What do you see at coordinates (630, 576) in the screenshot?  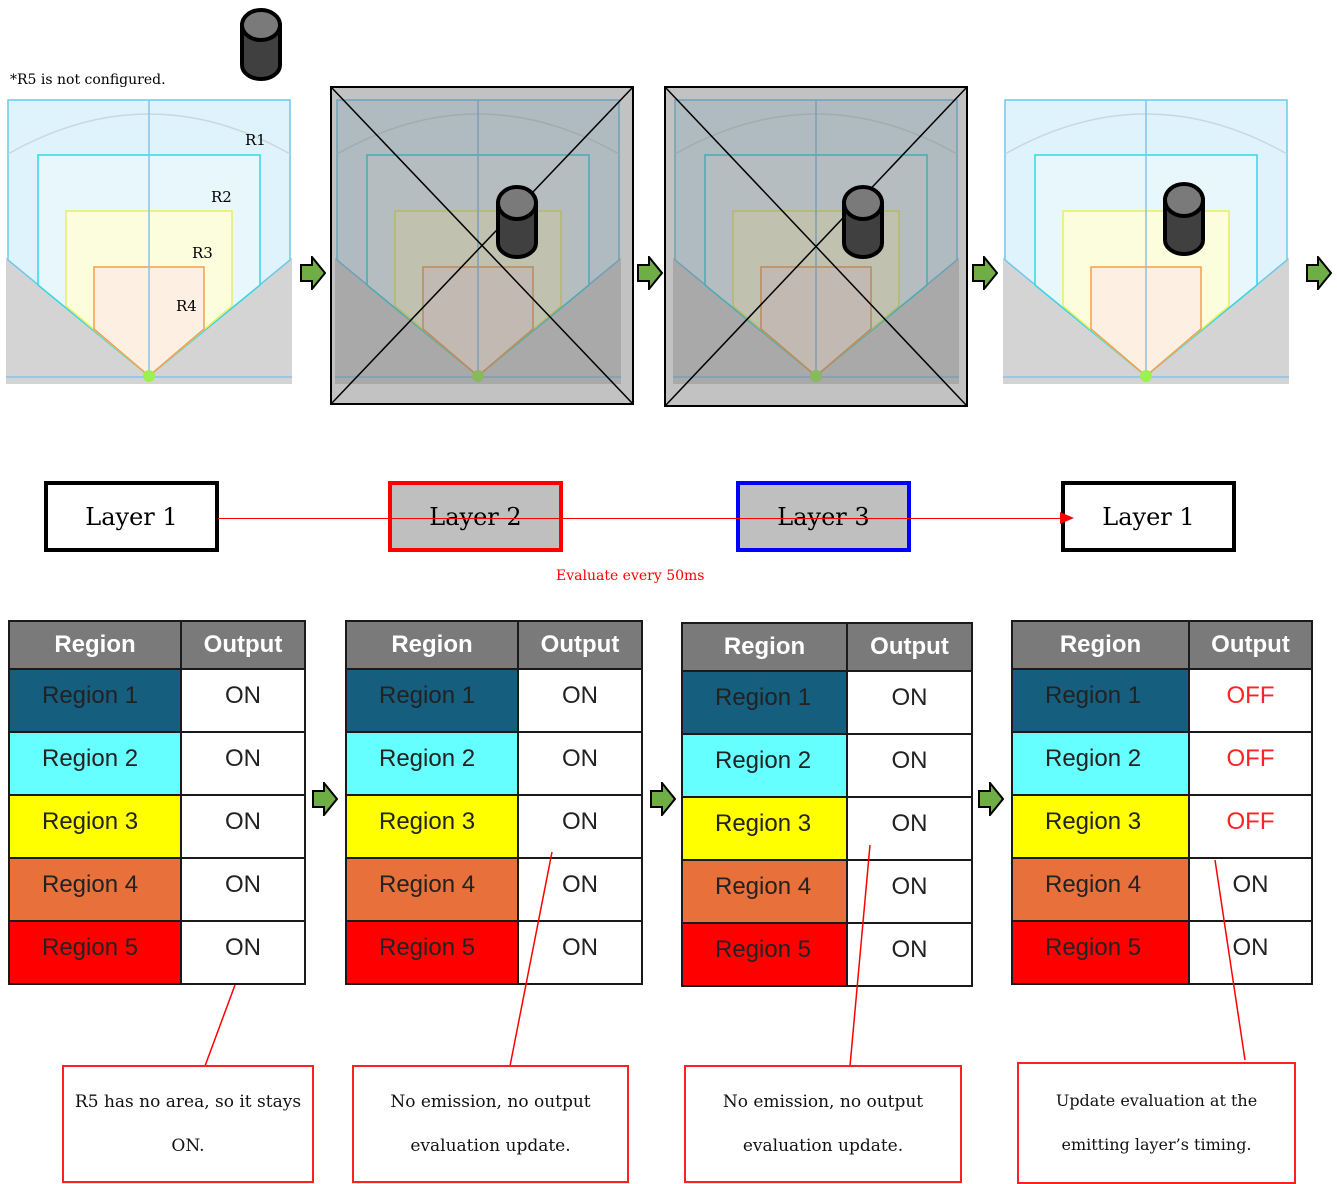 I see `timing-label: Evaluate every 50ms` at bounding box center [630, 576].